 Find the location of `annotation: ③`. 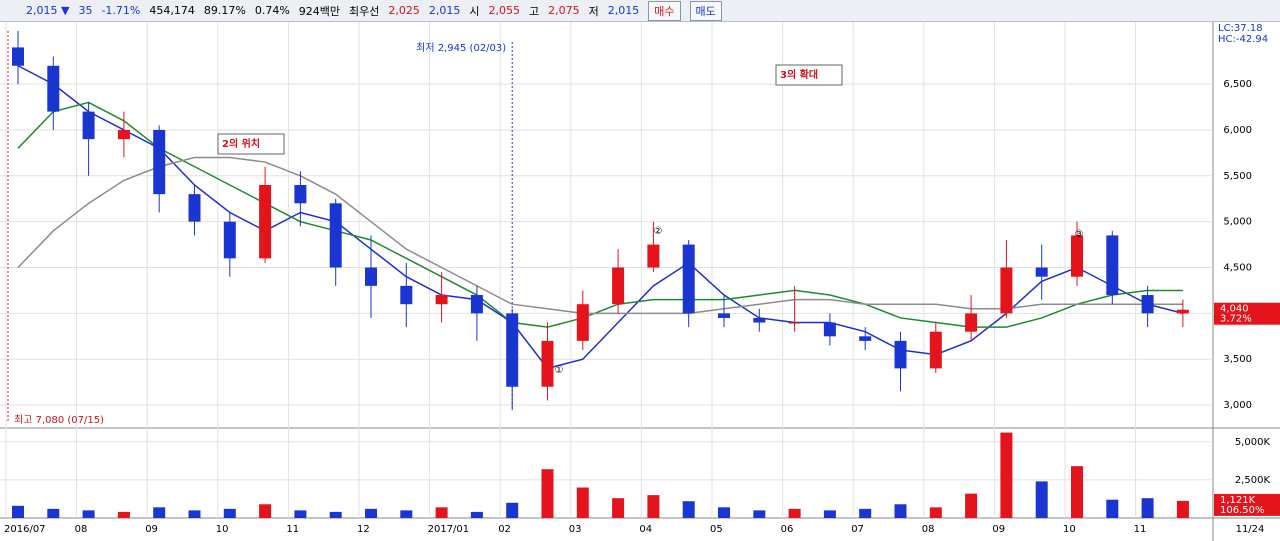

annotation: ③ is located at coordinates (1079, 234).